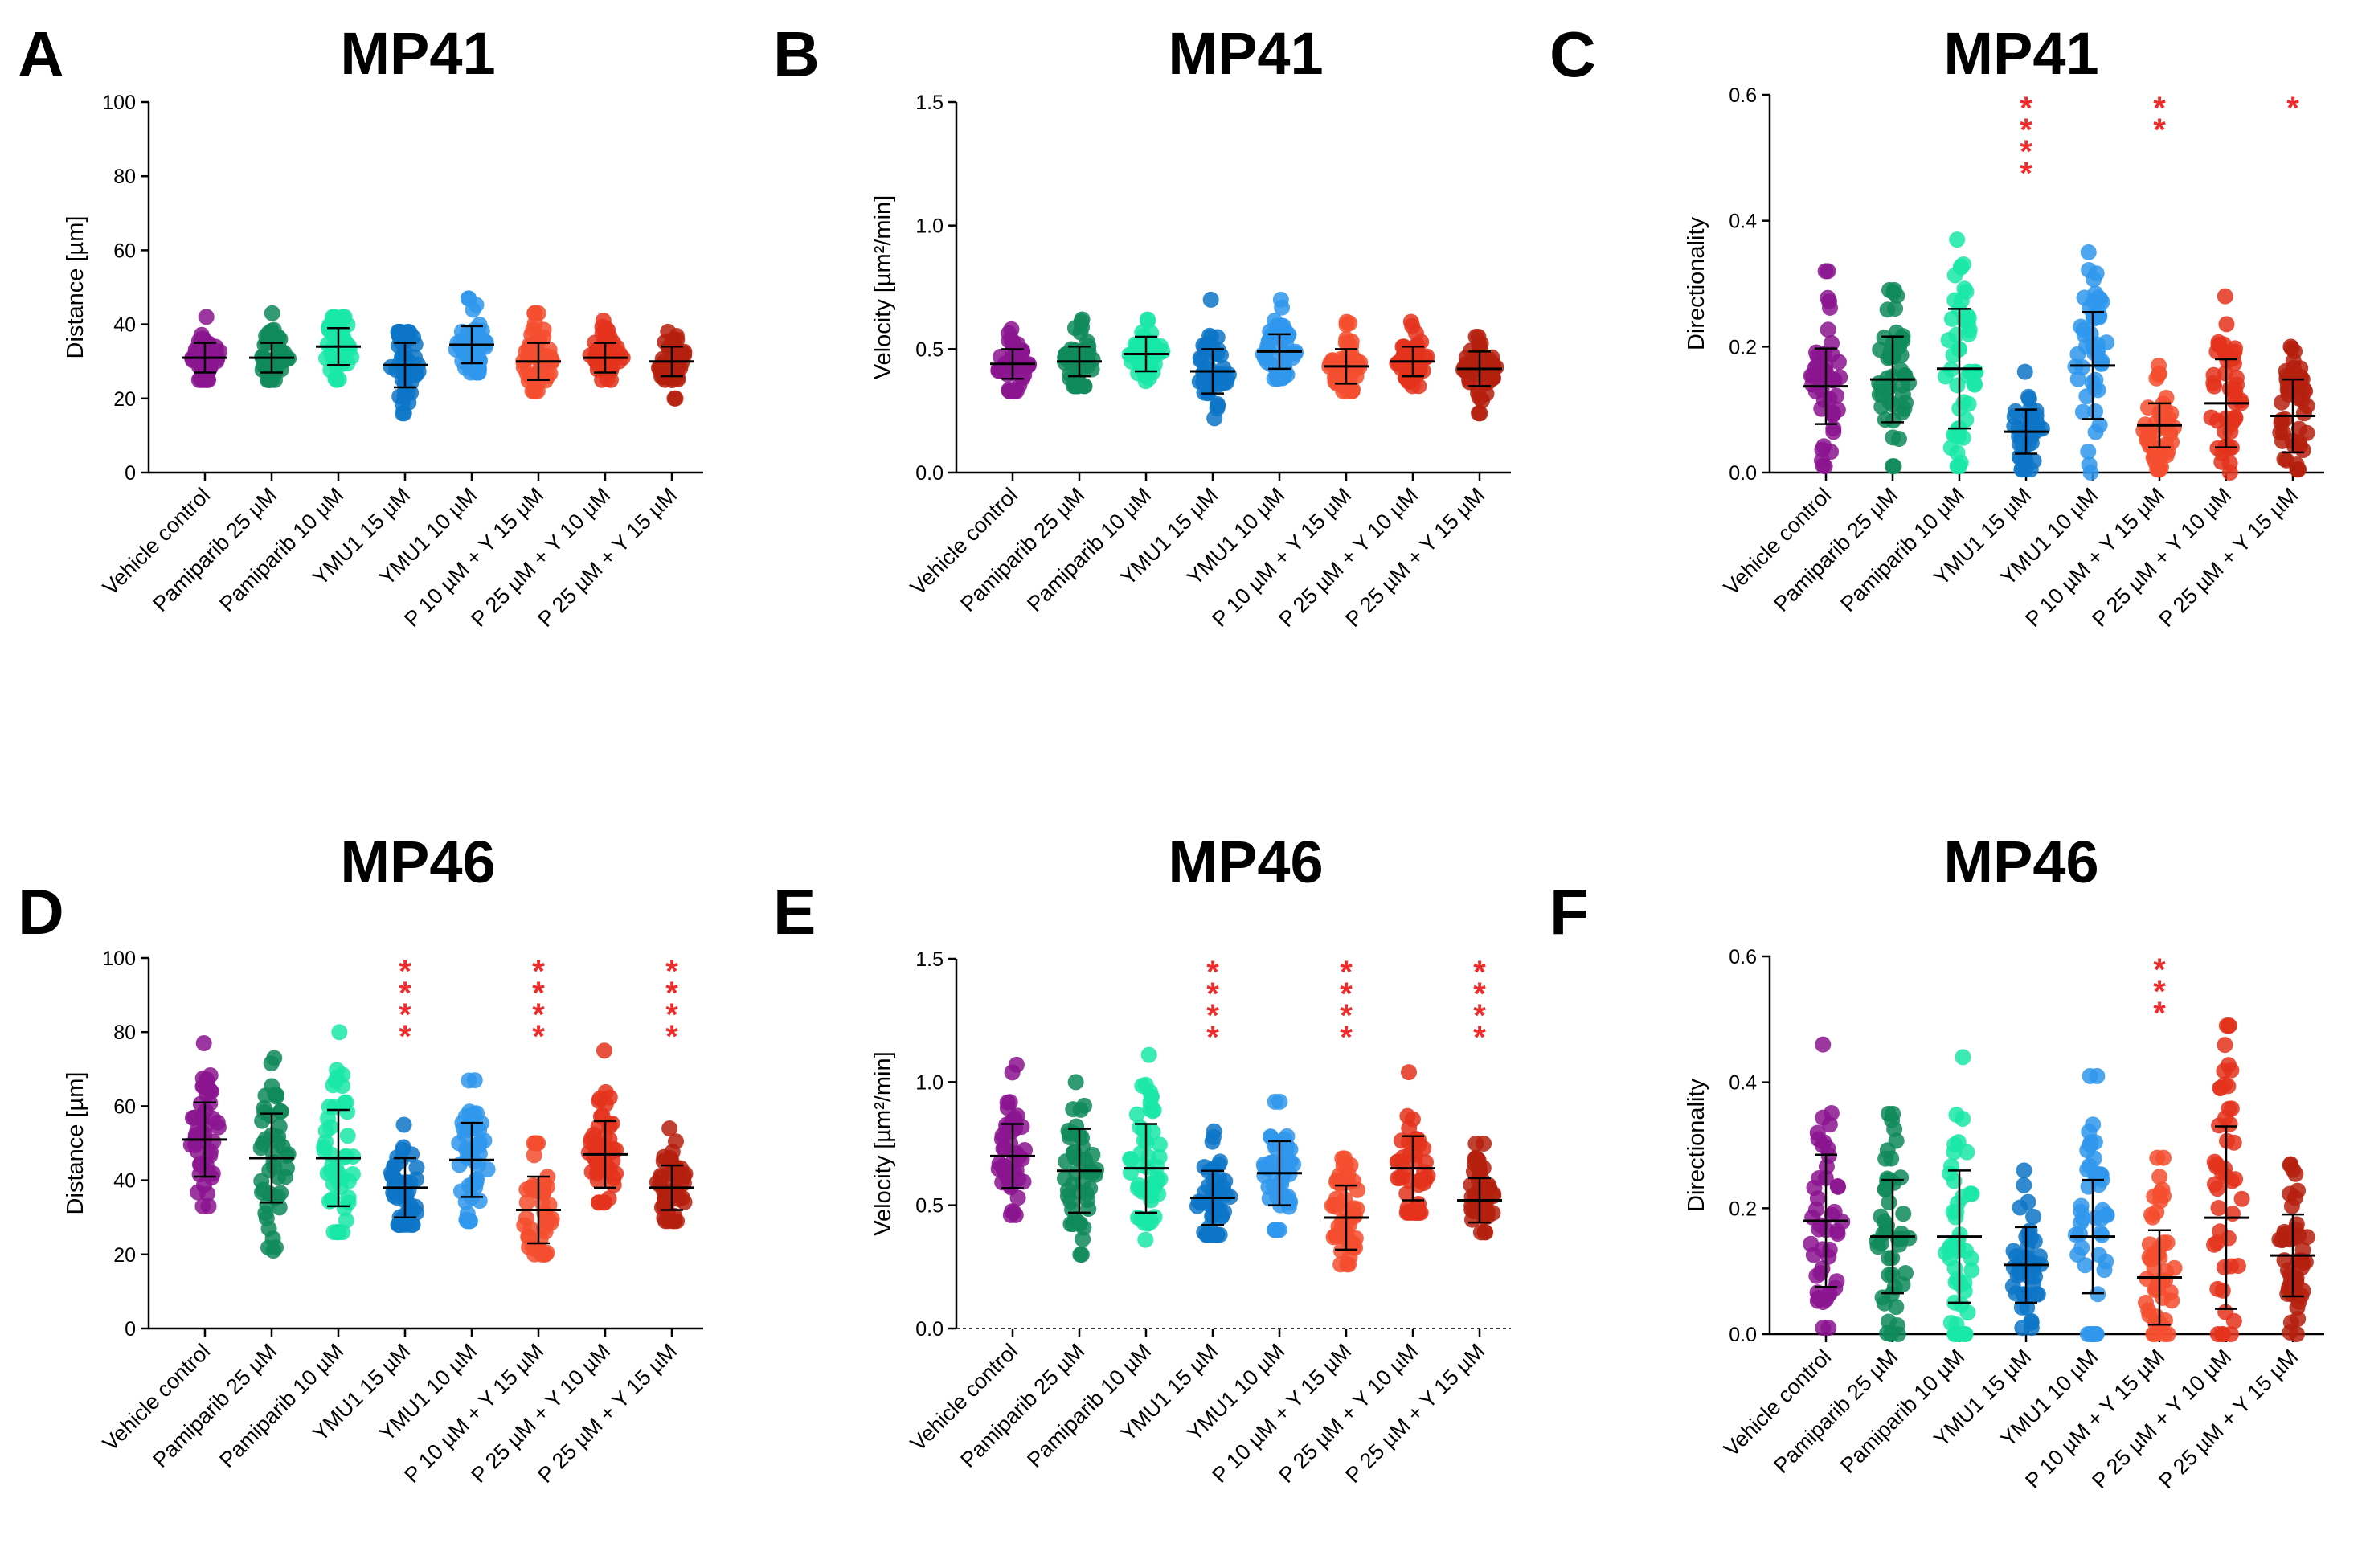  What do you see at coordinates (1902, 549) in the screenshot?
I see `x-tick-label: Pamiparib 10 µM` at bounding box center [1902, 549].